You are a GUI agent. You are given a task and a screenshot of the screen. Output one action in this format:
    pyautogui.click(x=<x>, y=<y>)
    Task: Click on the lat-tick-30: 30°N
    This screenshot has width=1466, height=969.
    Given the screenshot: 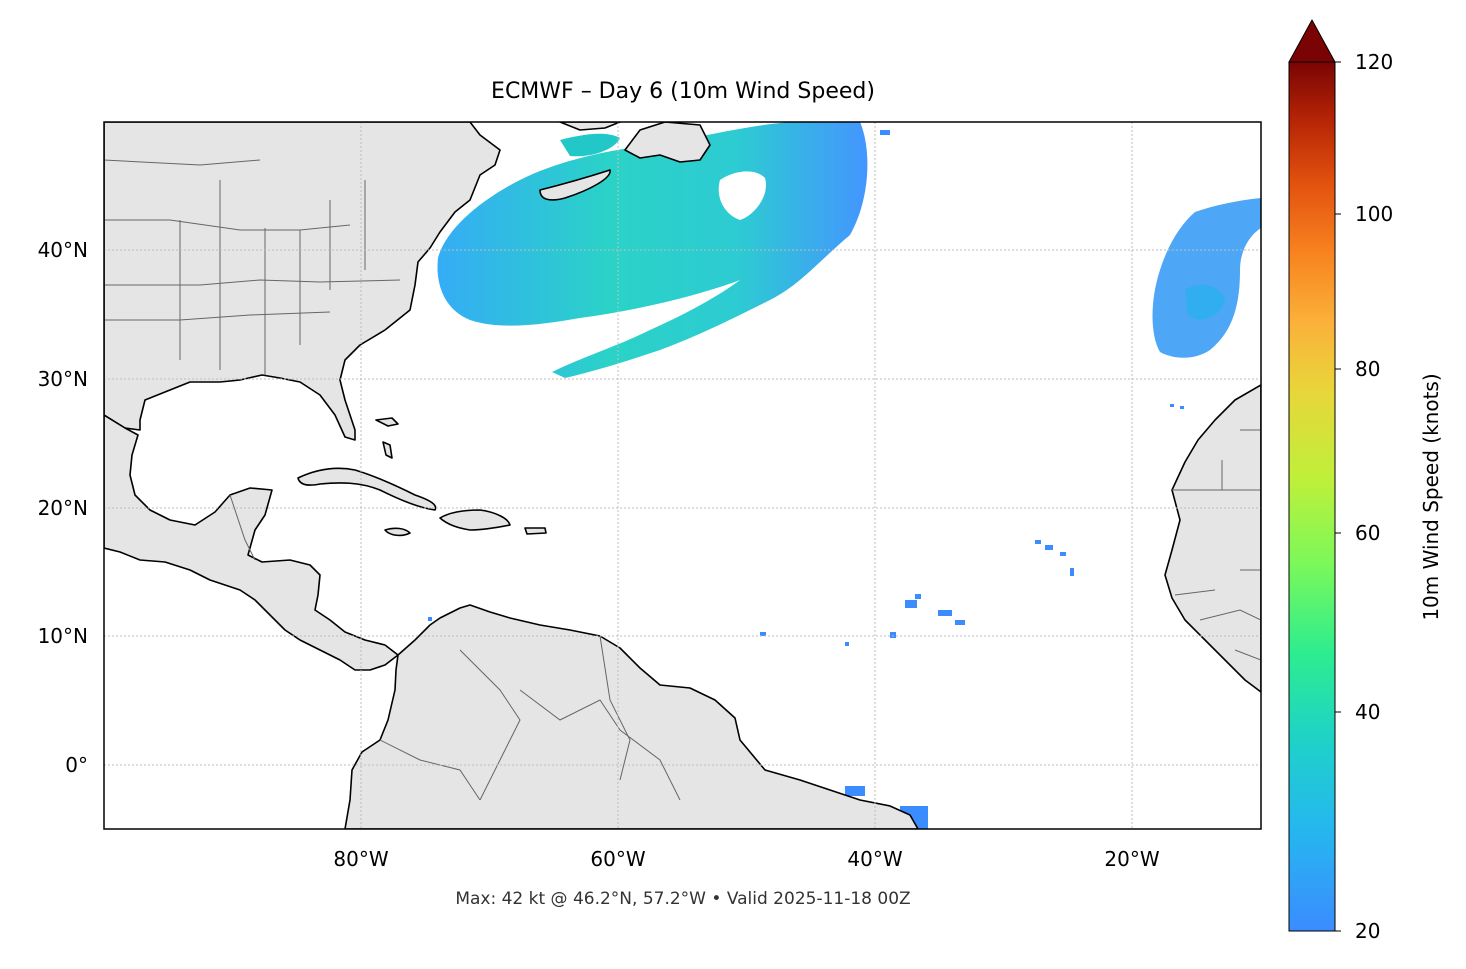 What is the action you would take?
    pyautogui.click(x=63, y=379)
    